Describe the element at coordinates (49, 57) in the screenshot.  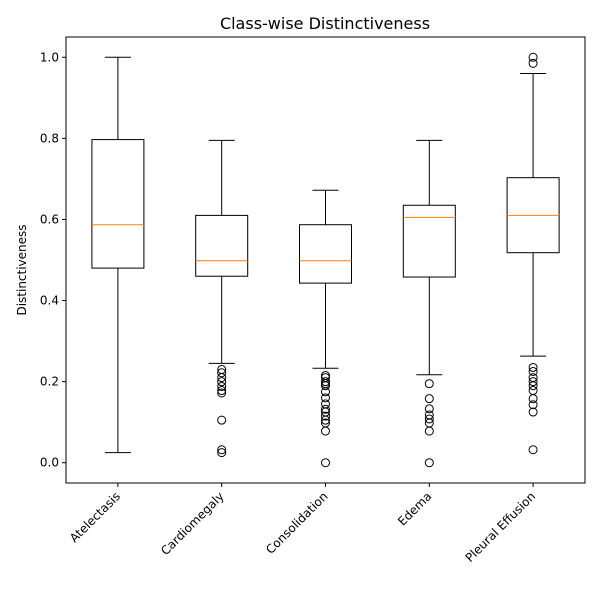
I see `y-tick-label: 1.0` at that location.